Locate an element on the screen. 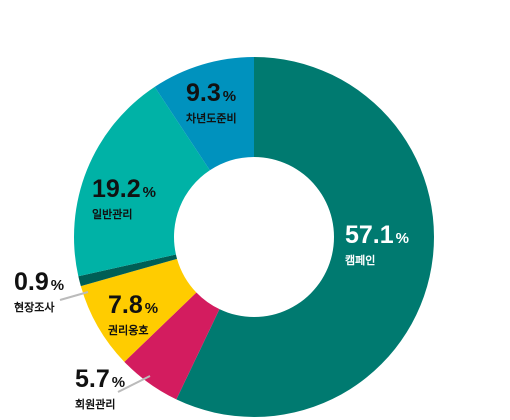 This screenshot has height=420, width=510. category-label: 회원관리 is located at coordinates (95, 404).